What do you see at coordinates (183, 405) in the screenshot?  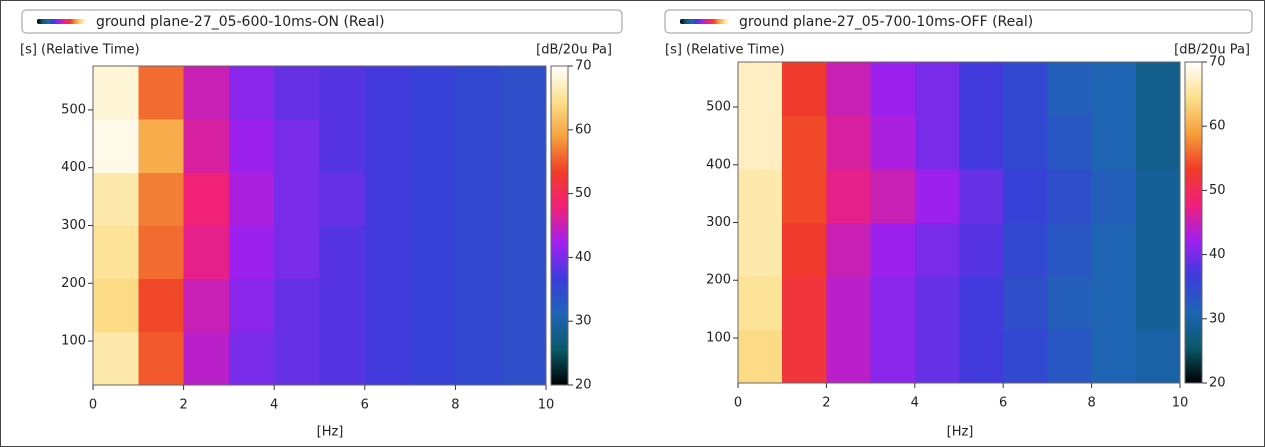 I see `x-tick-label: 2` at bounding box center [183, 405].